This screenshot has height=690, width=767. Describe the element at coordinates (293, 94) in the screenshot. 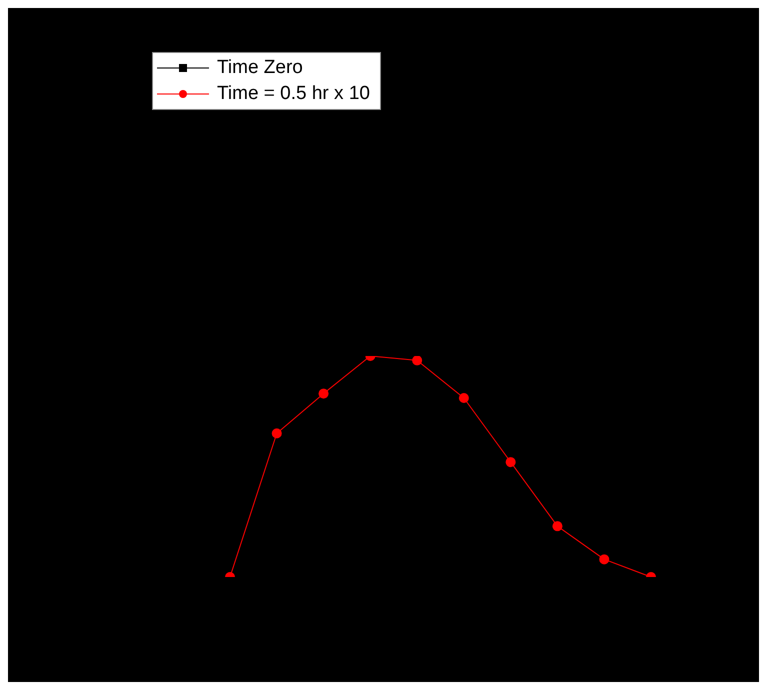

I see `legend-label: Time = 0.5 hr x 10` at that location.